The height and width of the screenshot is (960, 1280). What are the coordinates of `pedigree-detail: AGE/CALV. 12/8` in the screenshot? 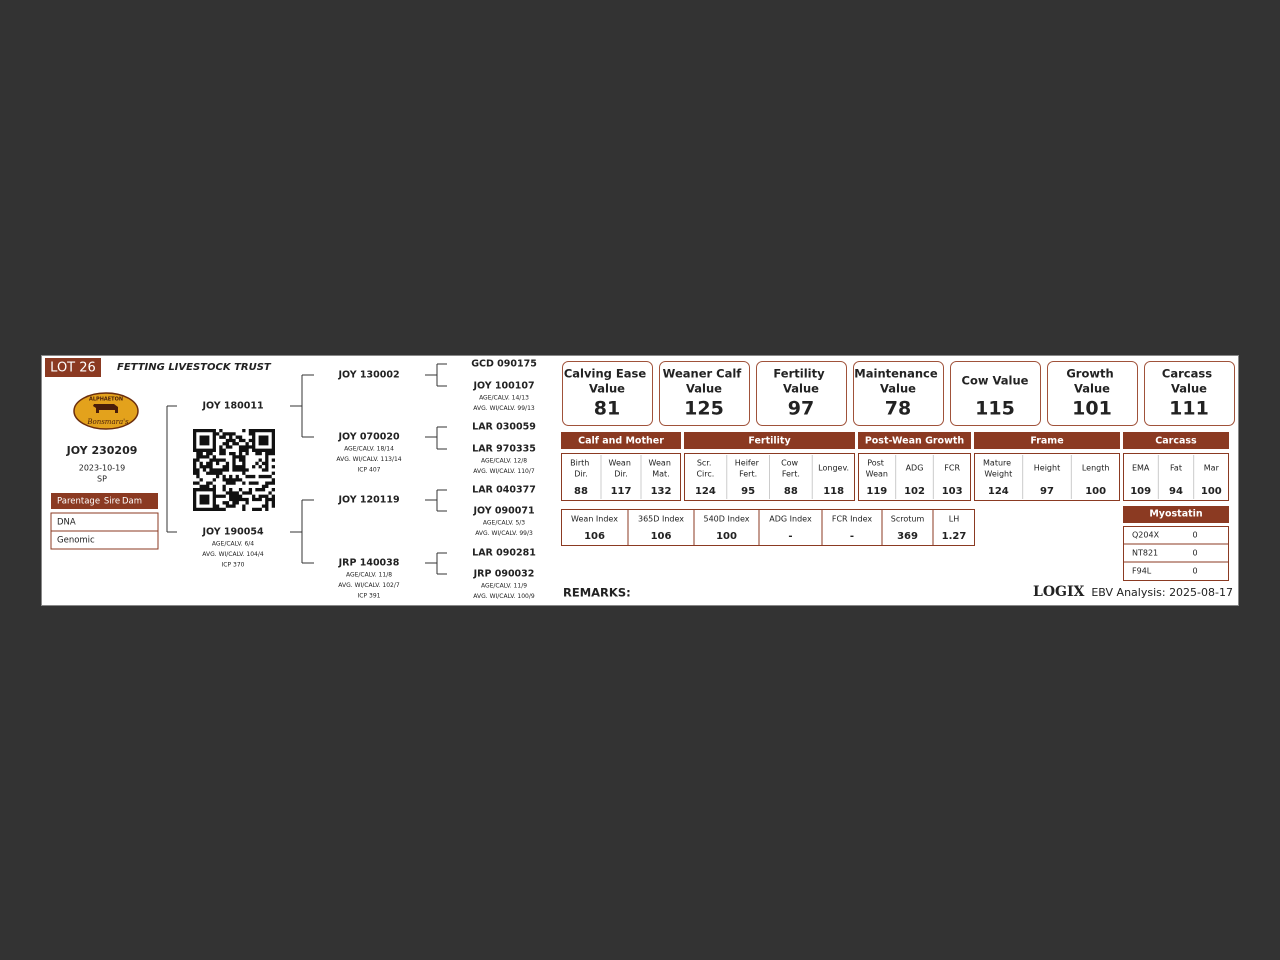 It's located at (504, 461).